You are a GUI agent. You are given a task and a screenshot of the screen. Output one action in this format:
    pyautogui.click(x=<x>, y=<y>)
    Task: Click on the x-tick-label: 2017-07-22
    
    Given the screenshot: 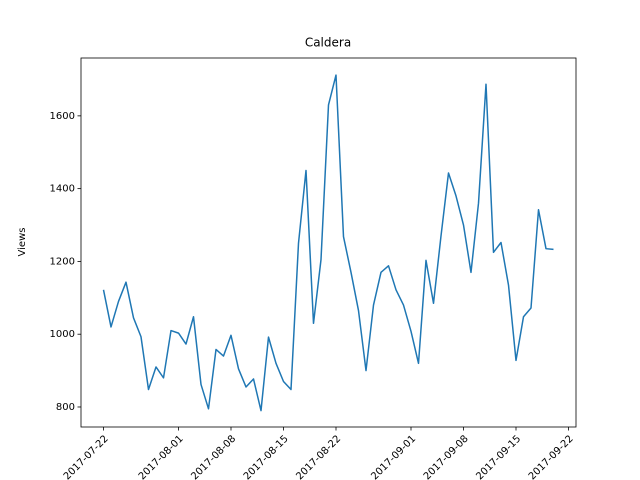 What is the action you would take?
    pyautogui.click(x=86, y=456)
    